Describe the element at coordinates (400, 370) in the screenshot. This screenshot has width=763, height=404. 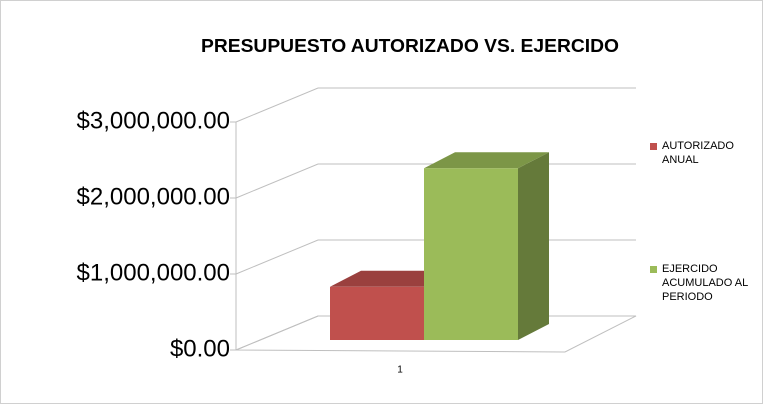
I see `x-tick-label: 1` at that location.